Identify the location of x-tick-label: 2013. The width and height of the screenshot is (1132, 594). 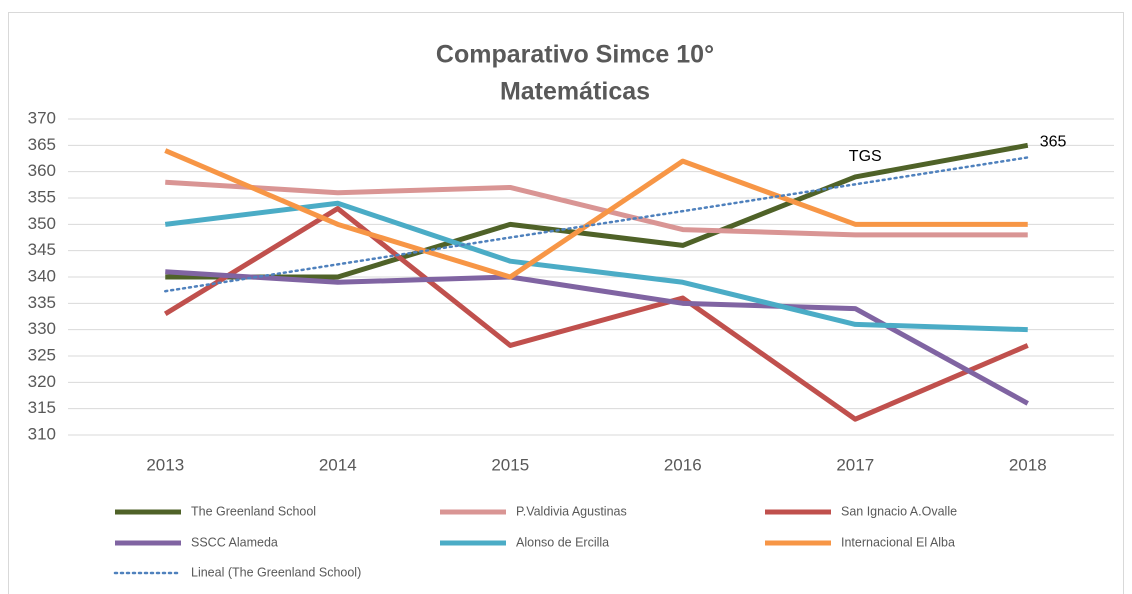
(165, 464).